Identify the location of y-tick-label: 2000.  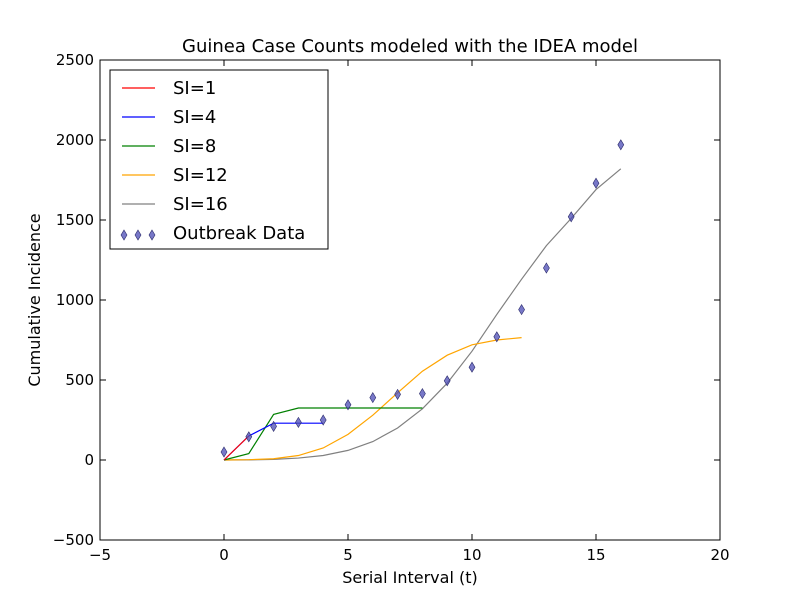
(75, 140).